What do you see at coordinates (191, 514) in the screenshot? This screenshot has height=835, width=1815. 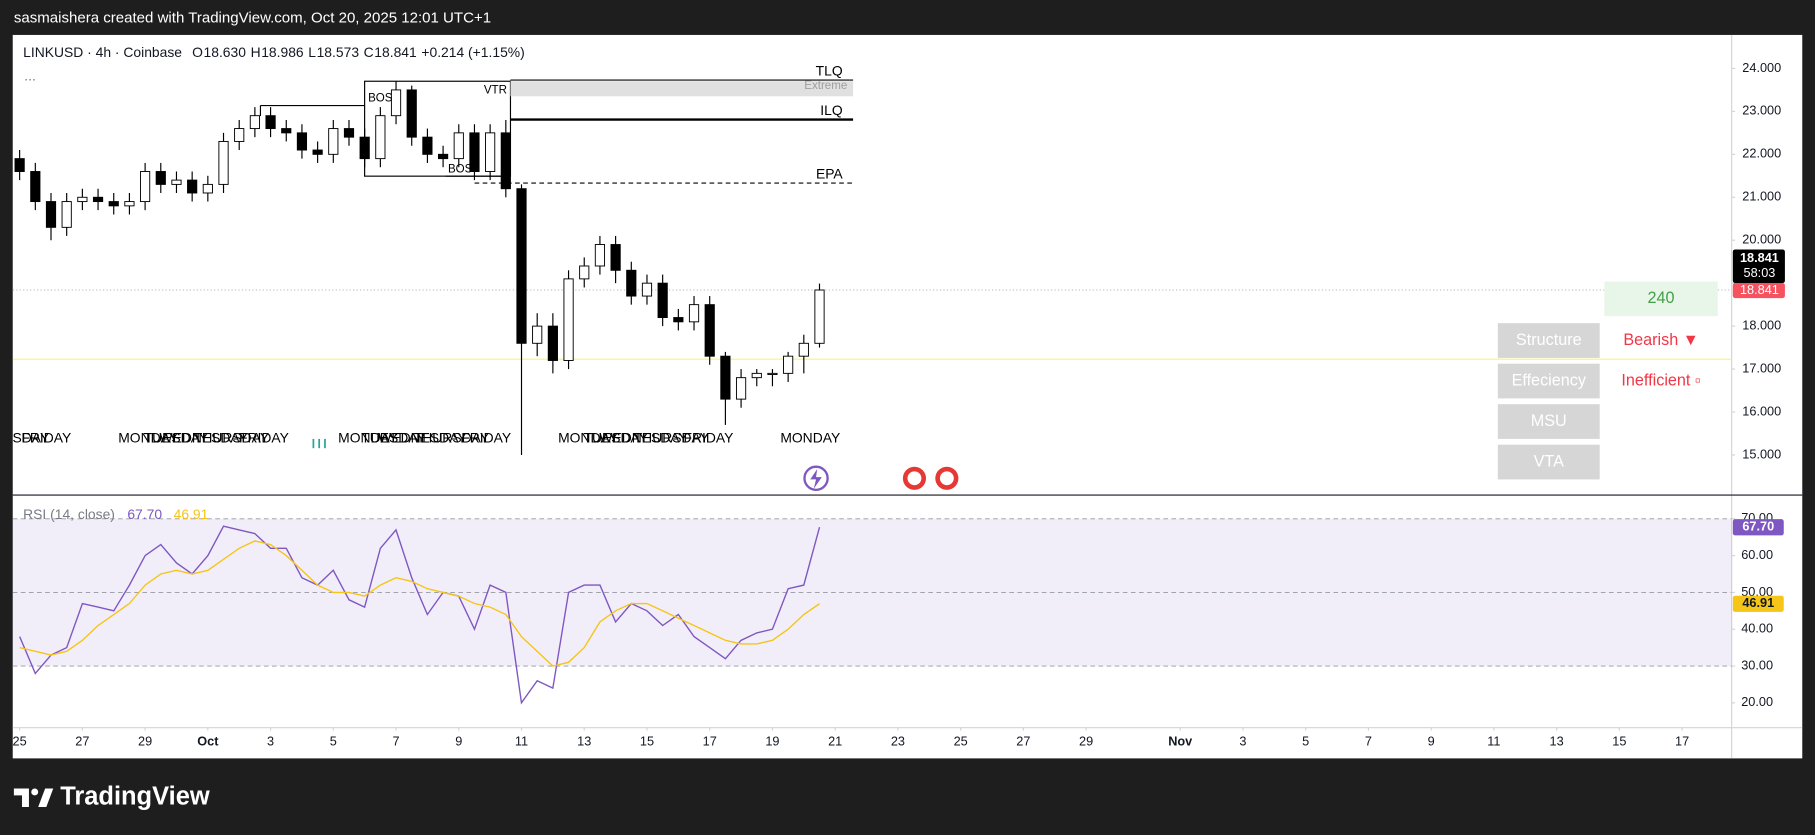 I see `rsi-legend-value: 46.91` at bounding box center [191, 514].